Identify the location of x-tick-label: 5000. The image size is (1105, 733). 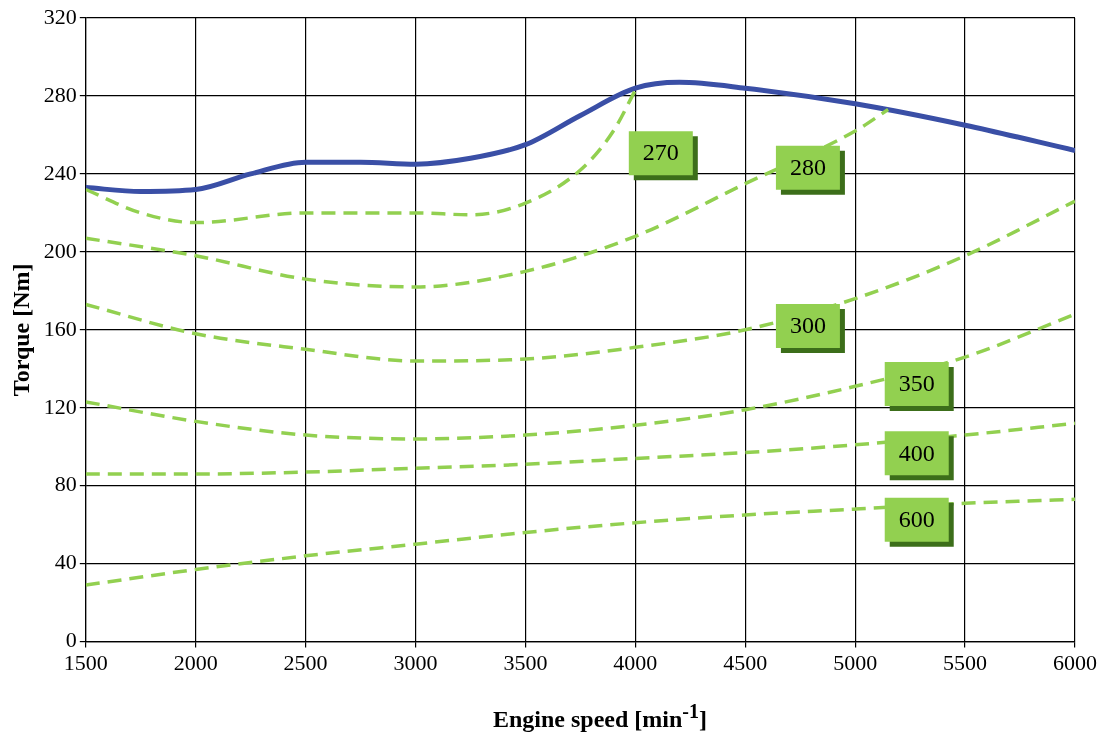
(855, 662).